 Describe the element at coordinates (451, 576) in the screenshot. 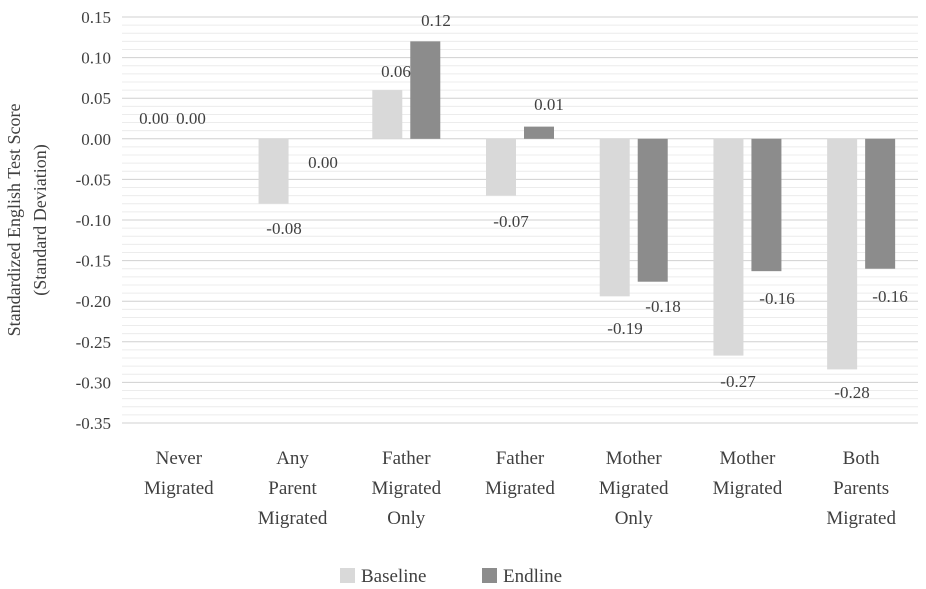

I see `legend: Baseline Endline` at that location.